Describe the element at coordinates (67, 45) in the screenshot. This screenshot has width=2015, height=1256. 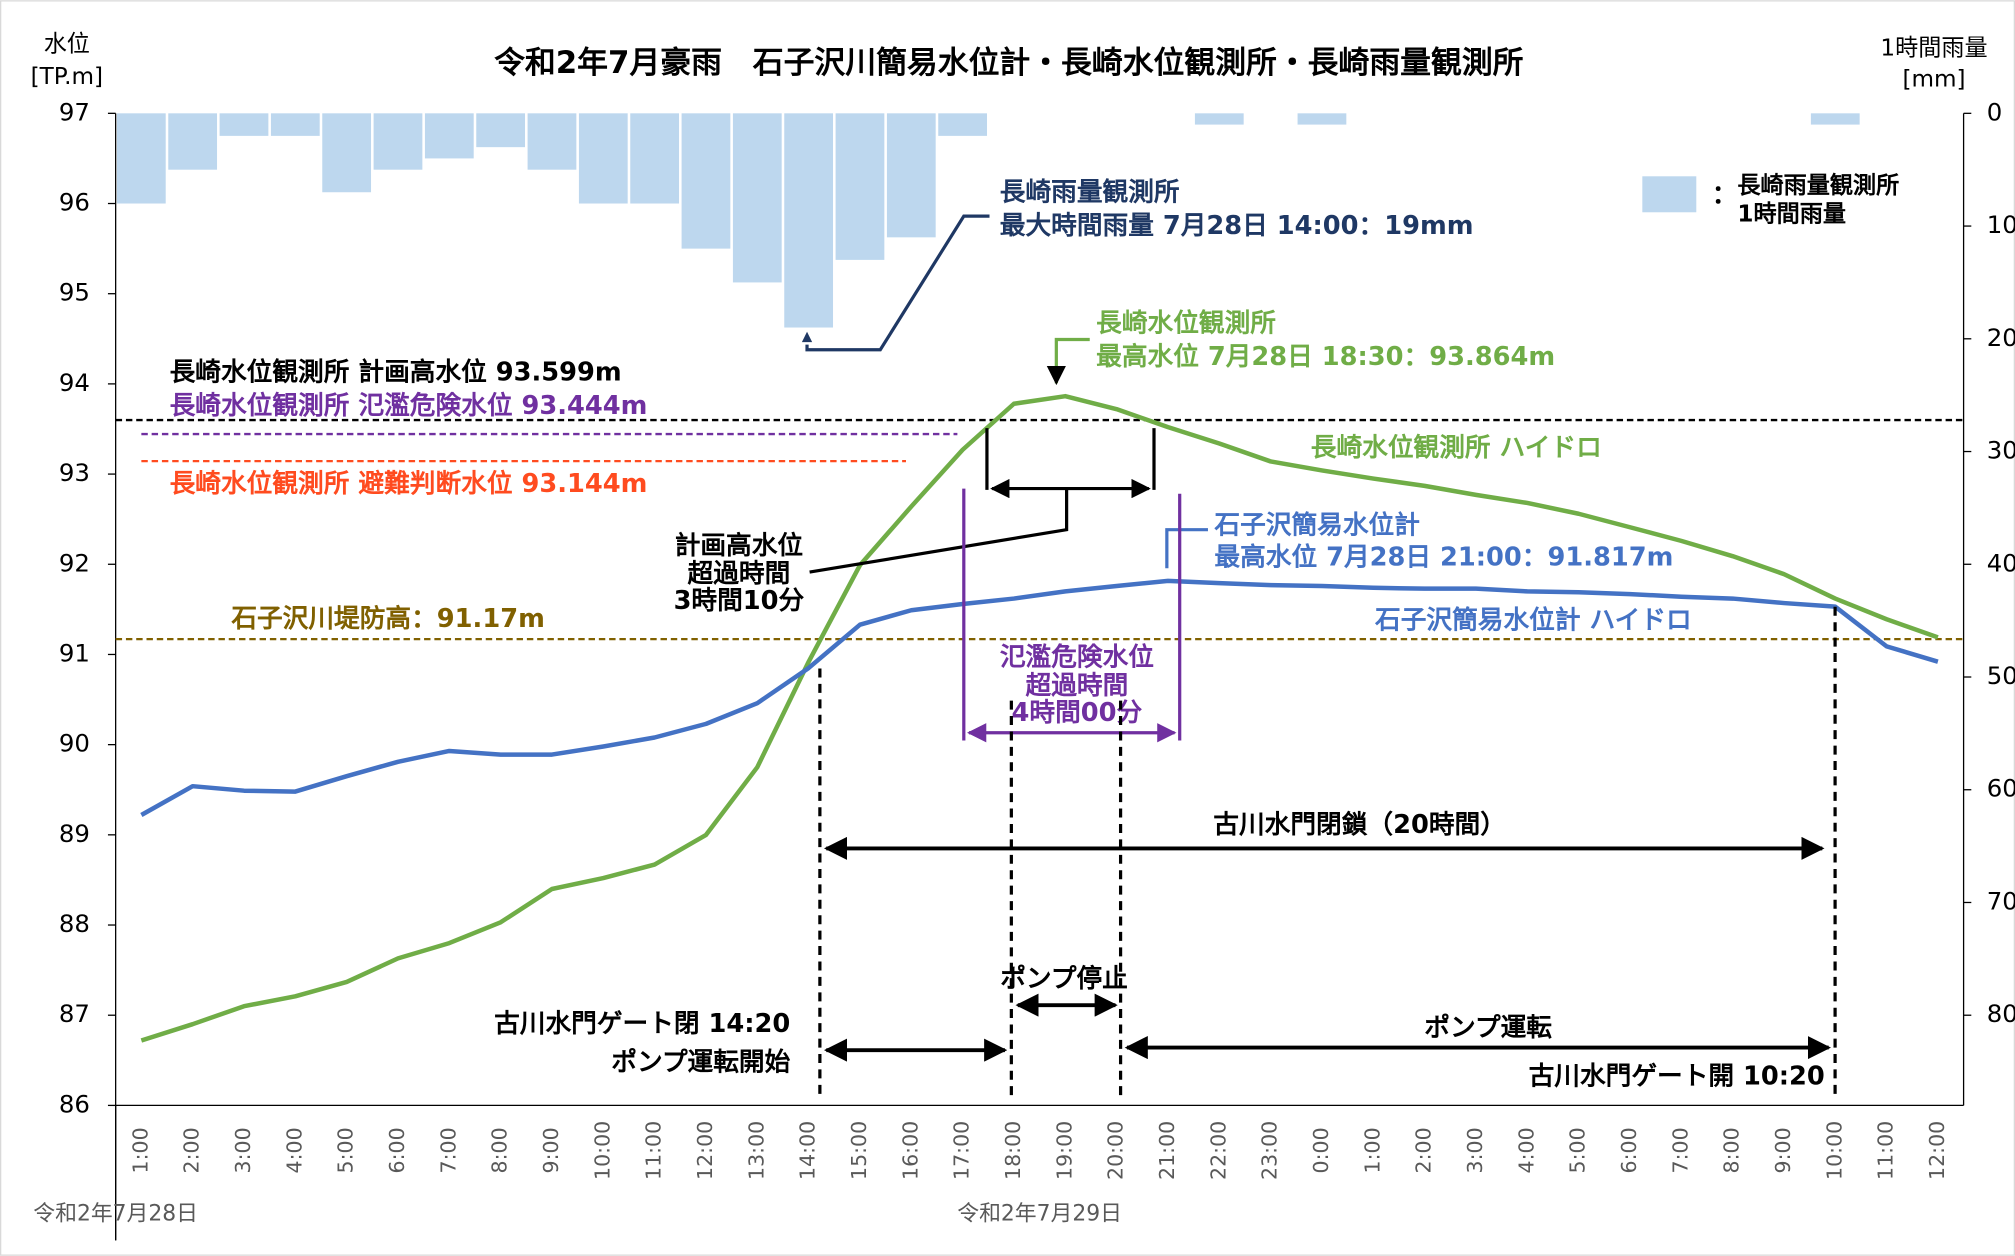
I see `y-label: 水位` at that location.